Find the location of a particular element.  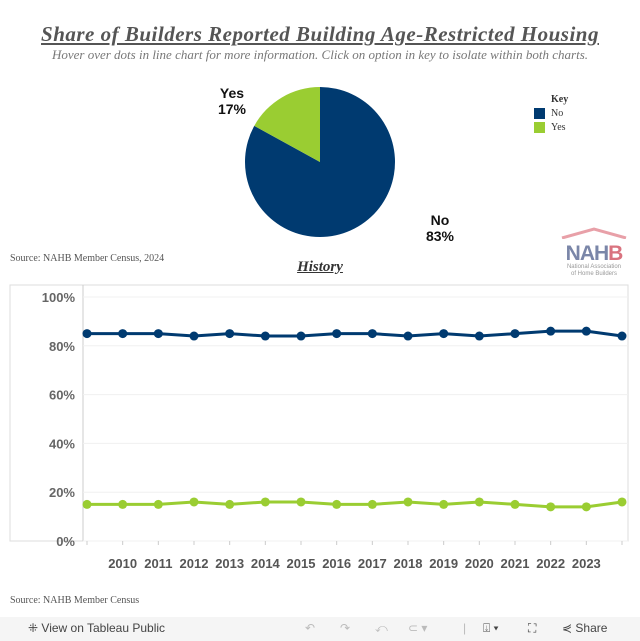

x-tick-label: 2016 is located at coordinates (336, 563).